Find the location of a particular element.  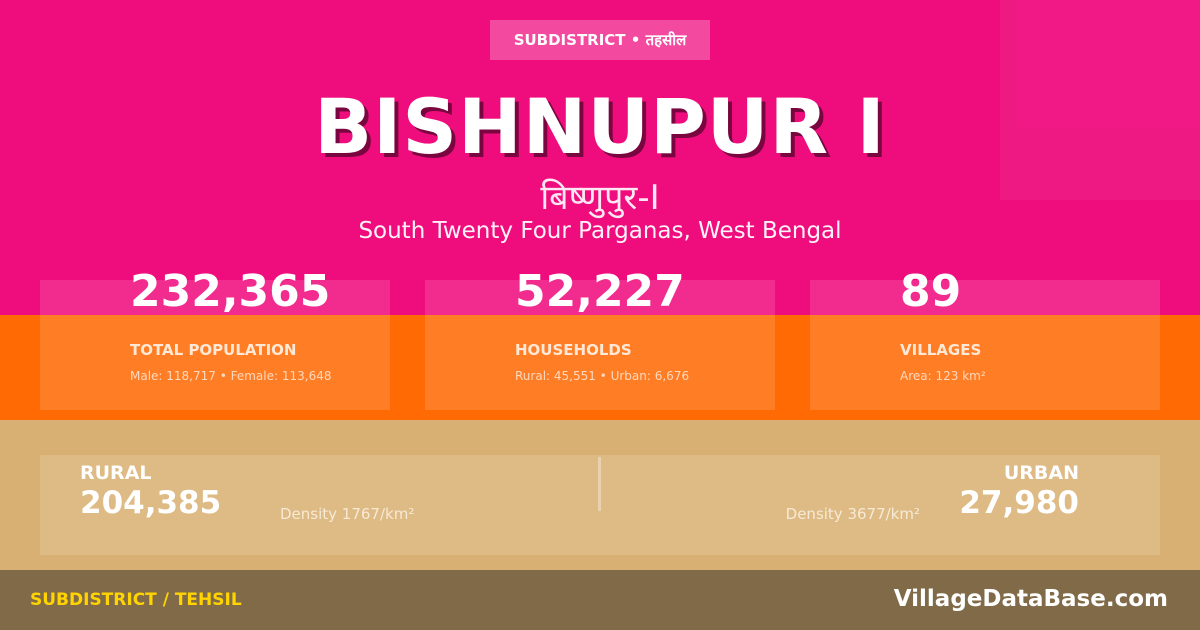

stat-sub: Male: 118,717 • Female: 113,648 is located at coordinates (231, 376).